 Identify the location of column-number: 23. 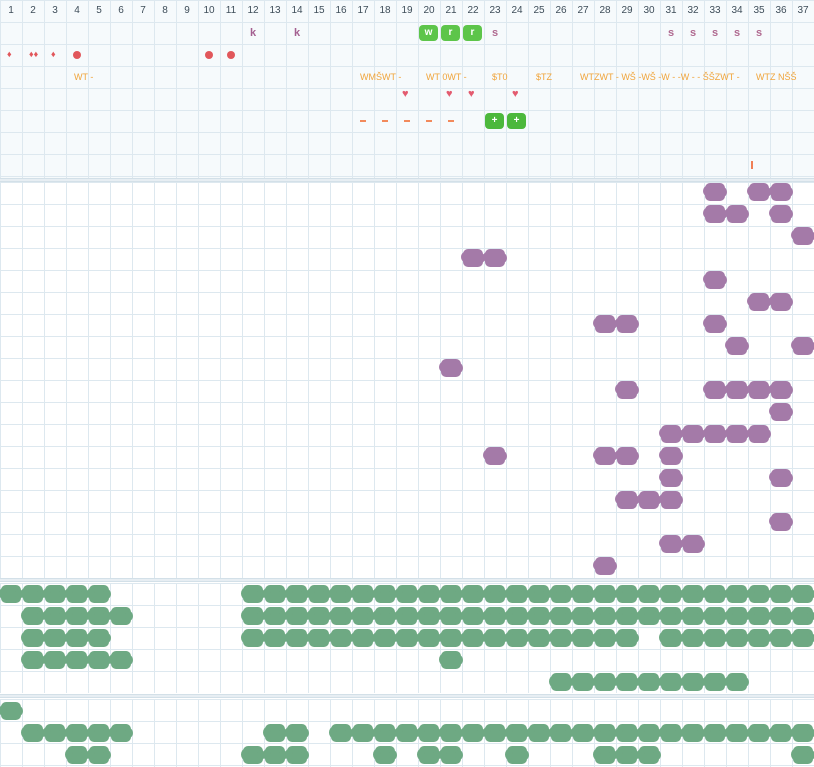
(495, 10).